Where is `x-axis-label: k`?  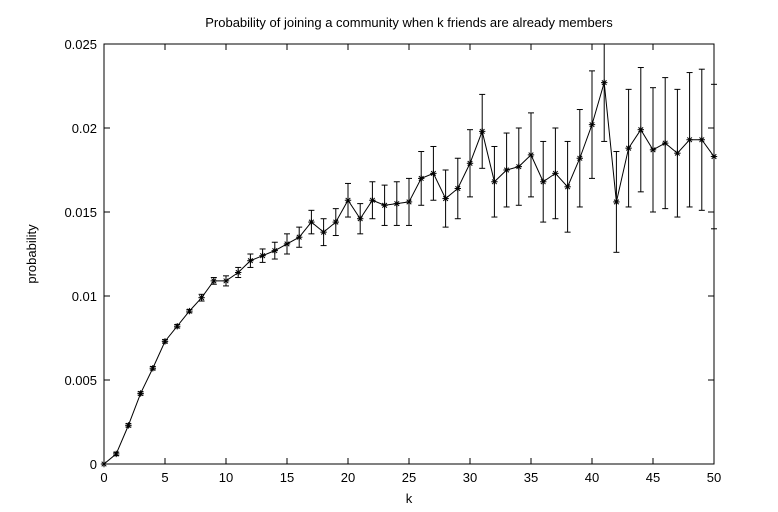
x-axis-label: k is located at coordinates (409, 498).